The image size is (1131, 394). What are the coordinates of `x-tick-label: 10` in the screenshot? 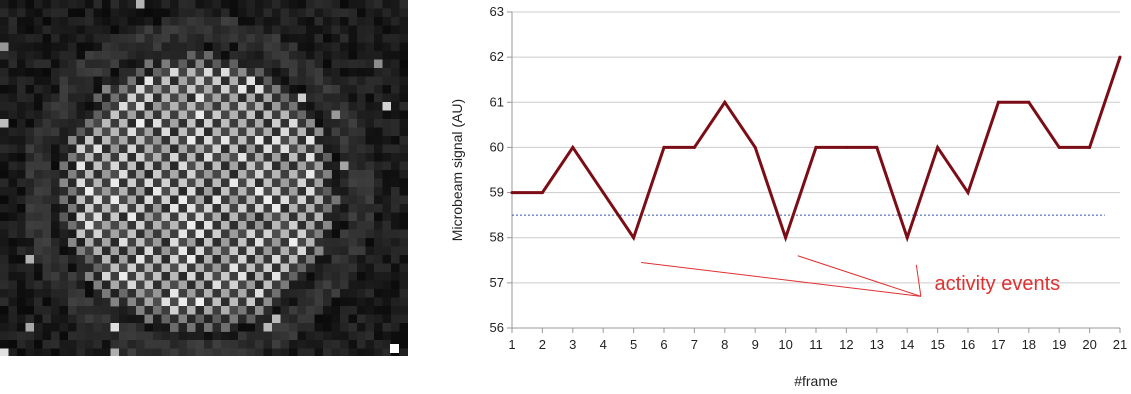 It's located at (785, 344).